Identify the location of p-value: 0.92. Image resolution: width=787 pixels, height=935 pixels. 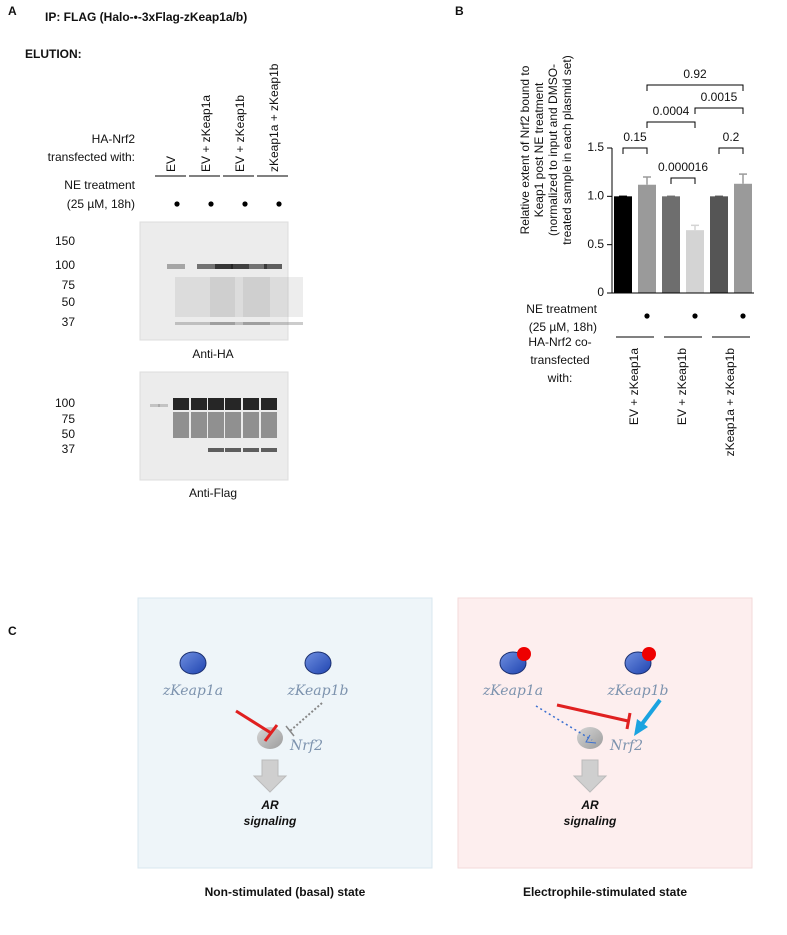
(695, 74).